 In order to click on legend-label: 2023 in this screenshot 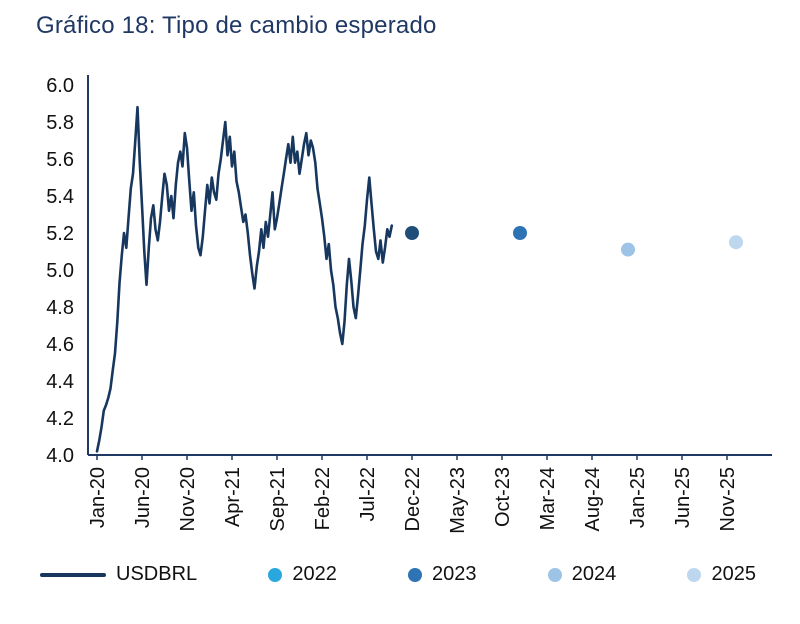, I will do `click(454, 574)`.